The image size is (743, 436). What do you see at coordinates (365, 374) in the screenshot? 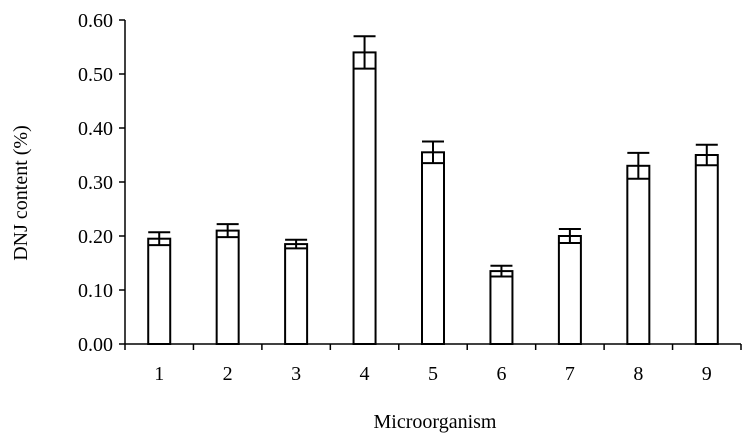
I see `x-tick-label: 4` at bounding box center [365, 374].